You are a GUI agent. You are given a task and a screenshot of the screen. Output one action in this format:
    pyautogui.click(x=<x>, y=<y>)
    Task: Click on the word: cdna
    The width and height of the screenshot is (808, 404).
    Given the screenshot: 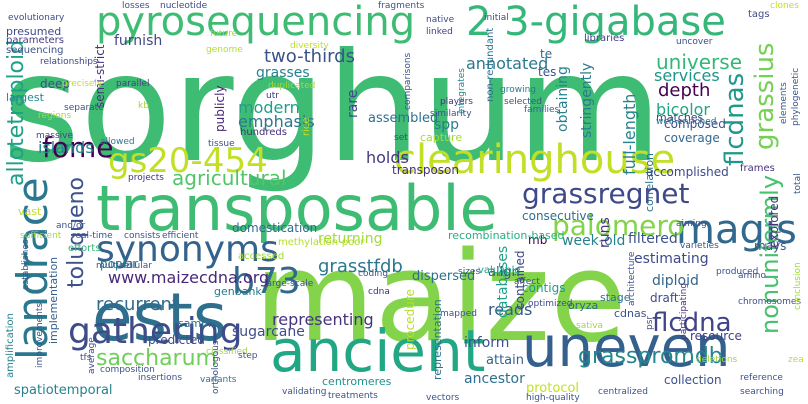 What is the action you would take?
    pyautogui.click(x=379, y=292)
    